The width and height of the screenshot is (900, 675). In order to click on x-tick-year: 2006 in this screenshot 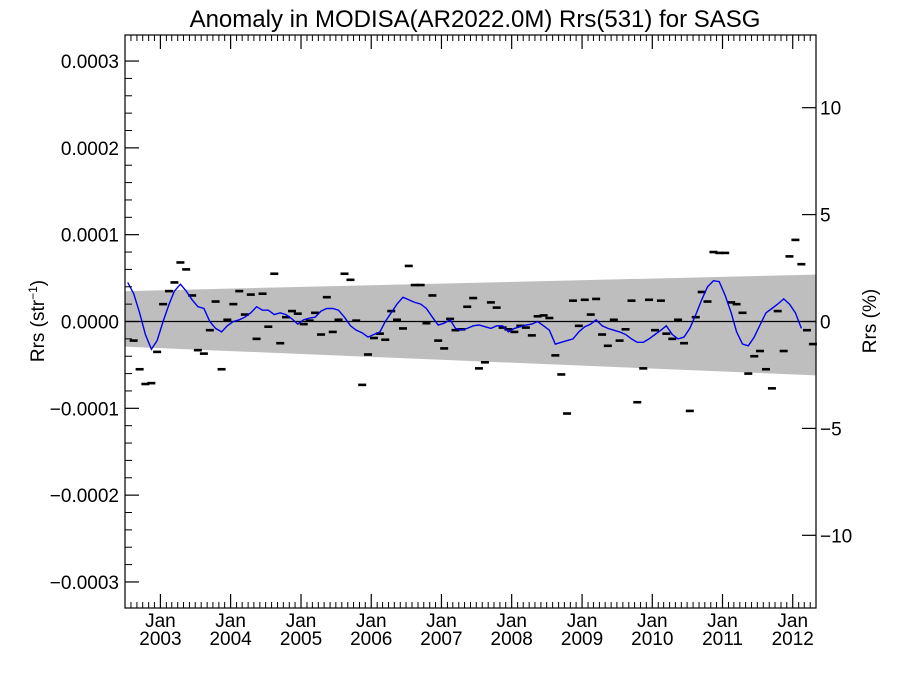, I will do `click(371, 639)`.